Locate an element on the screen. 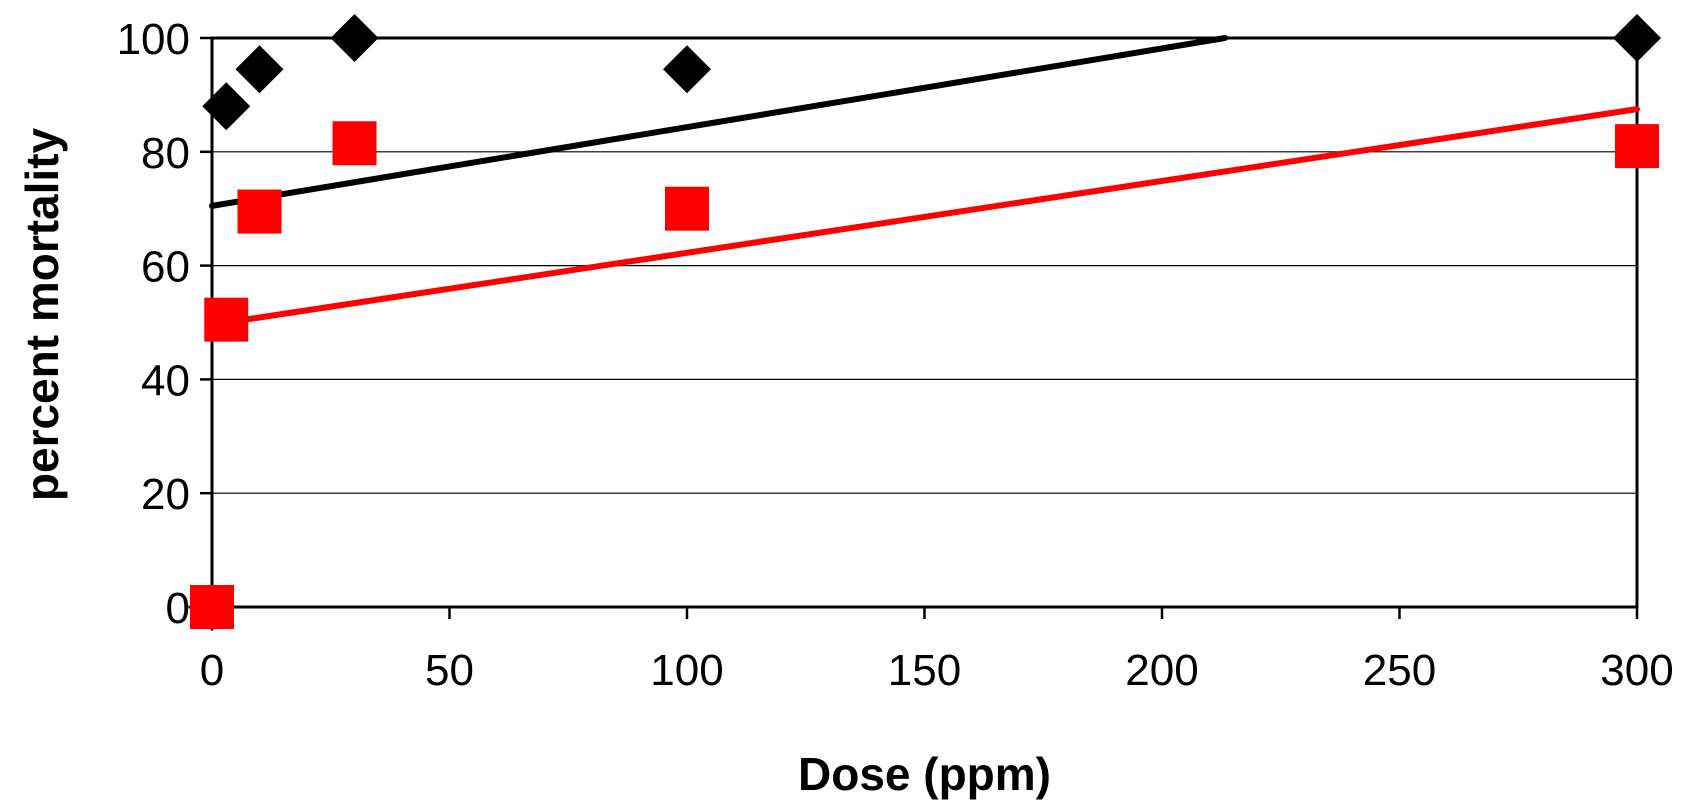 This screenshot has height=805, width=1683. x-tick-label: 100 is located at coordinates (686, 670).